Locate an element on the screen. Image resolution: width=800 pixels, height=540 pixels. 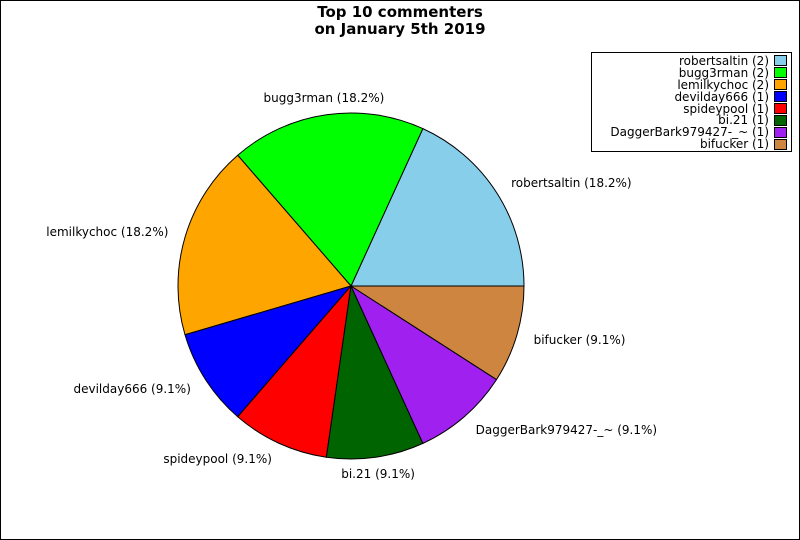
legend-row: devilday666 (1) is located at coordinates (691, 97).